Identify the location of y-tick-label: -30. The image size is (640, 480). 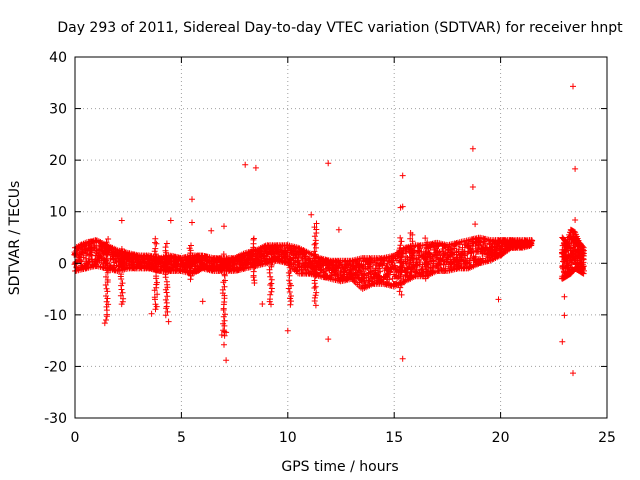
(55, 419).